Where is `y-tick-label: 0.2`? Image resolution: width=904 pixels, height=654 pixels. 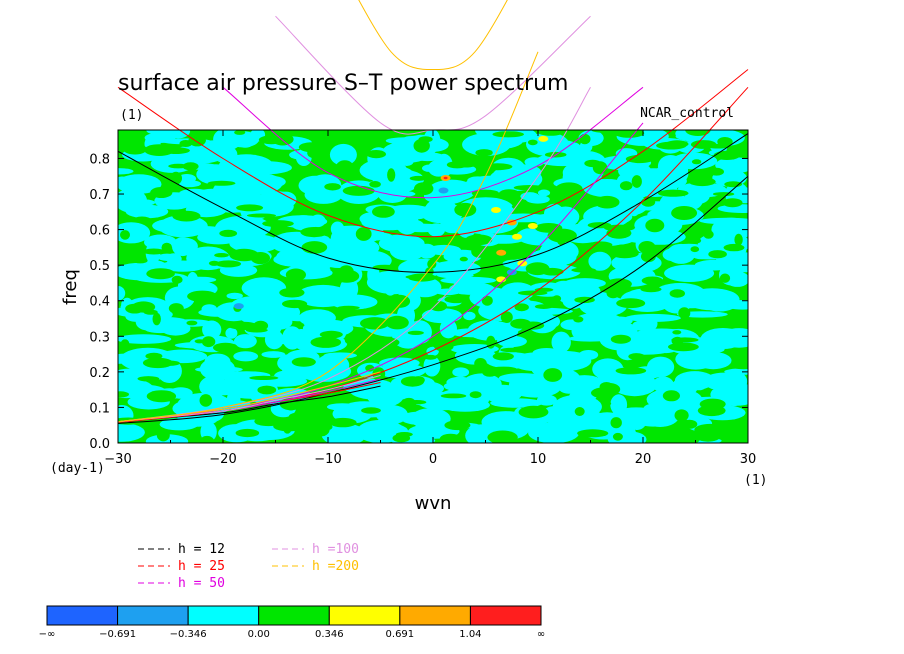
y-tick-label: 0.2 is located at coordinates (99, 373).